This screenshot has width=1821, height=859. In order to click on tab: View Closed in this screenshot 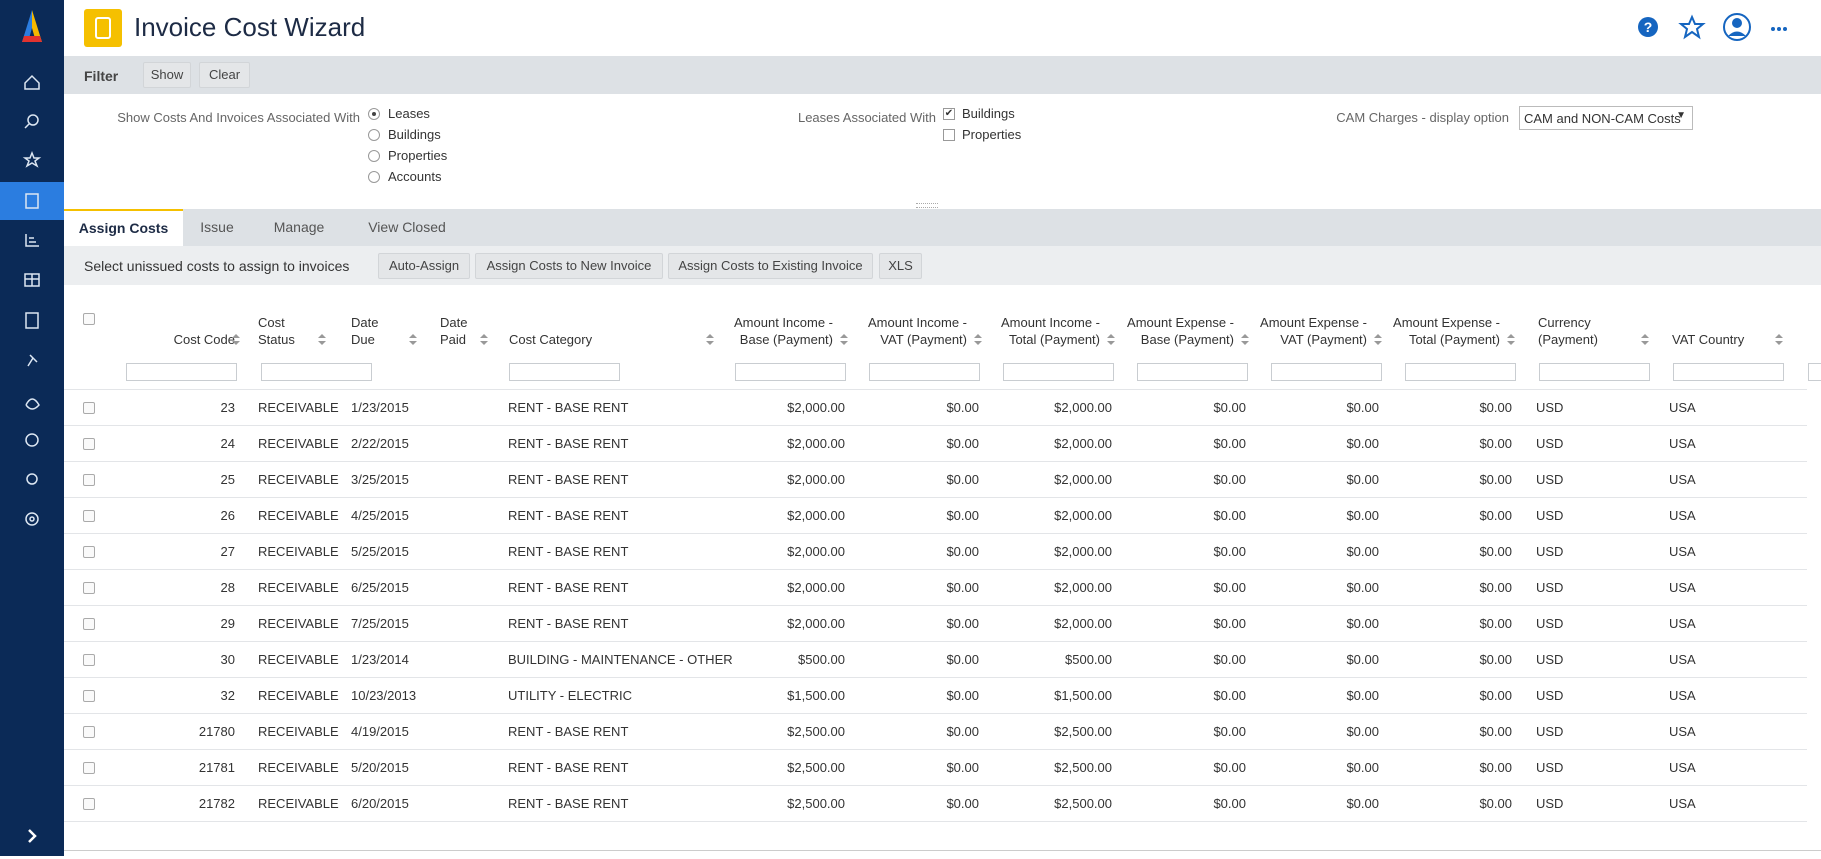, I will do `click(407, 227)`.